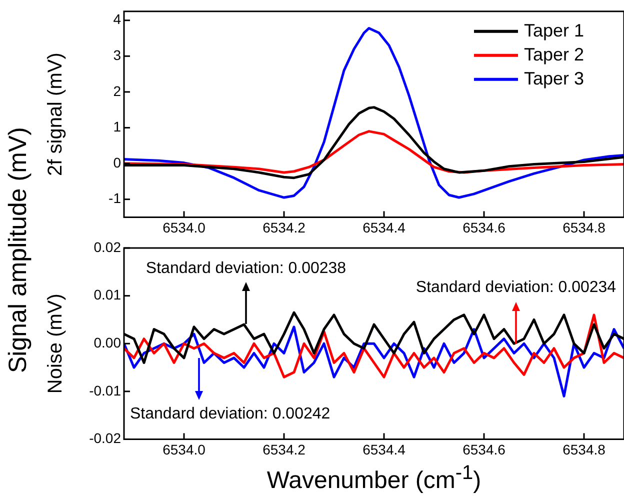 The height and width of the screenshot is (496, 624). Describe the element at coordinates (108, 342) in the screenshot. I see `y-tick-label: 0.00` at that location.